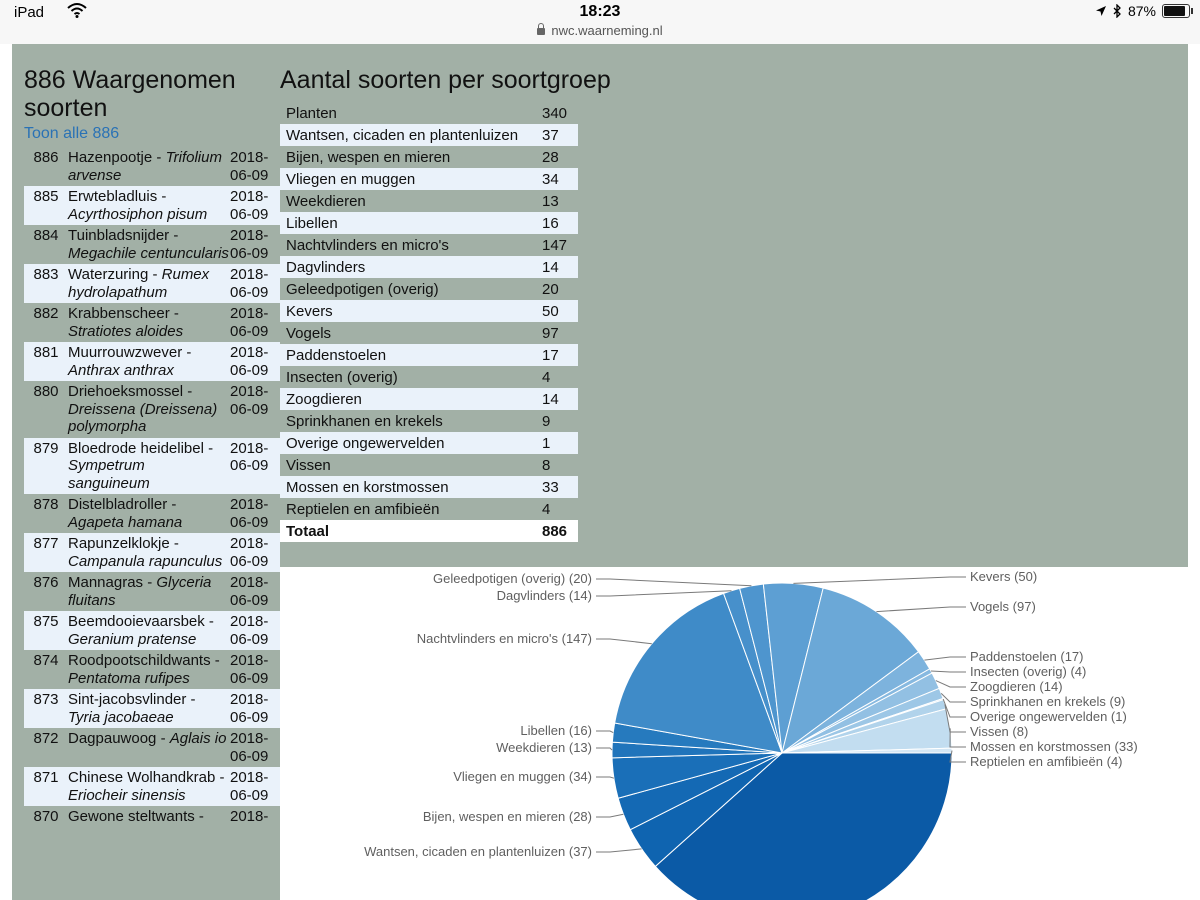 This screenshot has width=1200, height=900. Describe the element at coordinates (149, 322) in the screenshot. I see `species-name: Krabbenscheer - Stratiotes aloides` at that location.